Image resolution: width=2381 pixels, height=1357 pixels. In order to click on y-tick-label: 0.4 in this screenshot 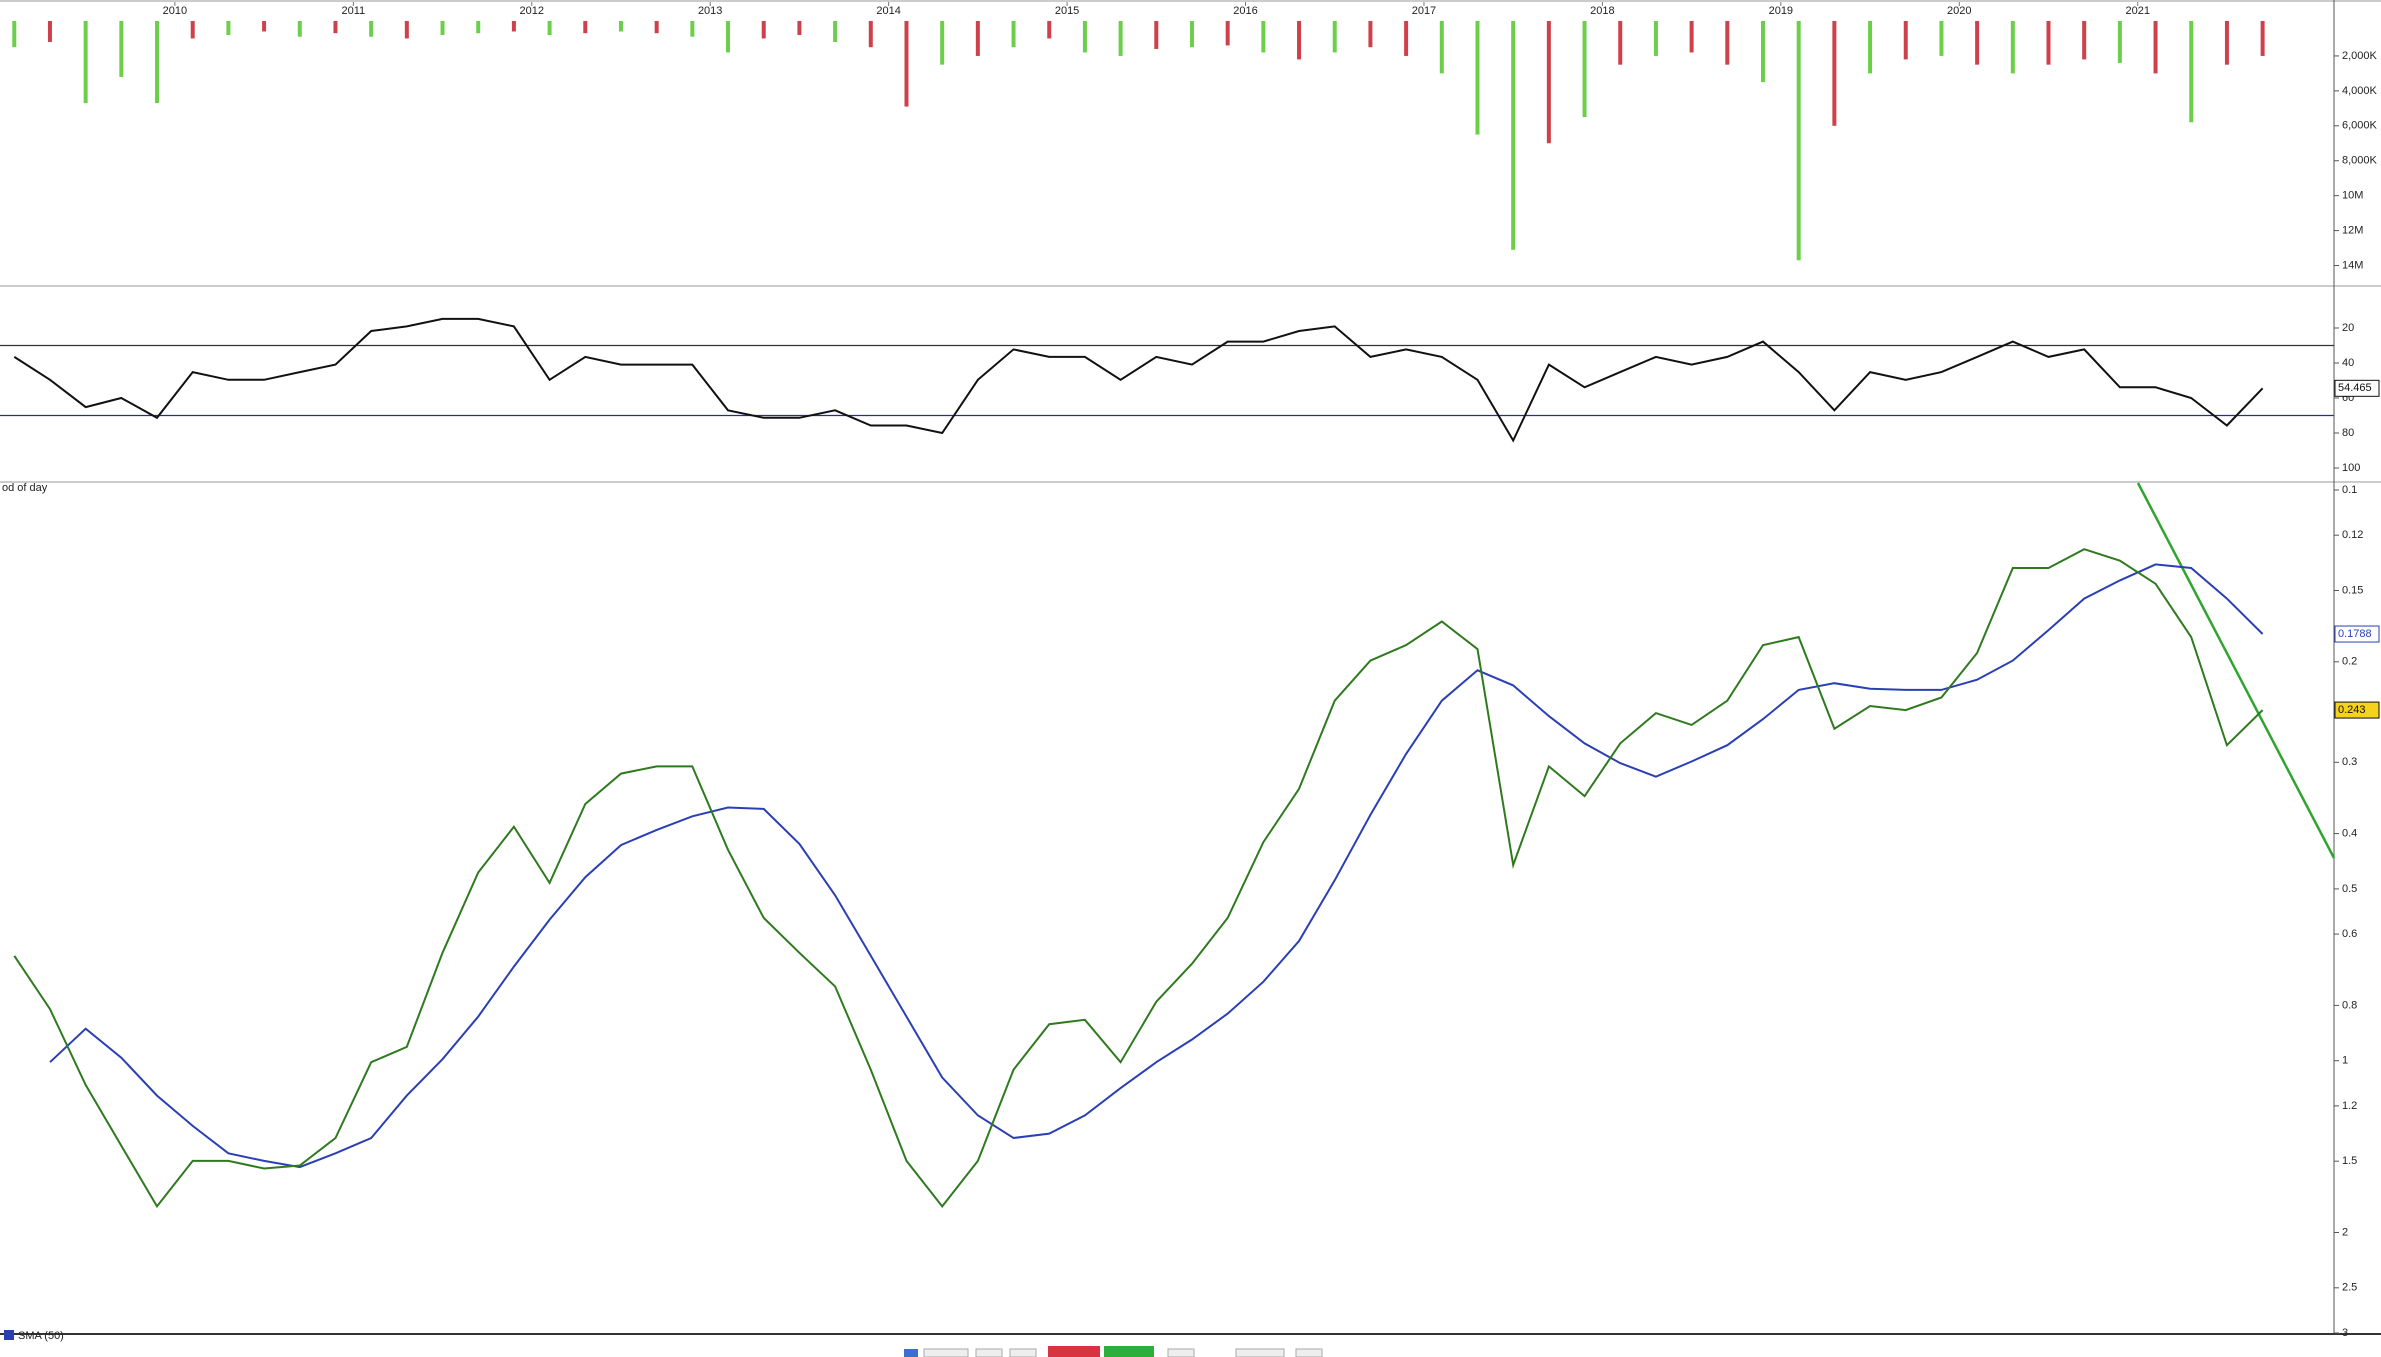, I will do `click(2349, 834)`.